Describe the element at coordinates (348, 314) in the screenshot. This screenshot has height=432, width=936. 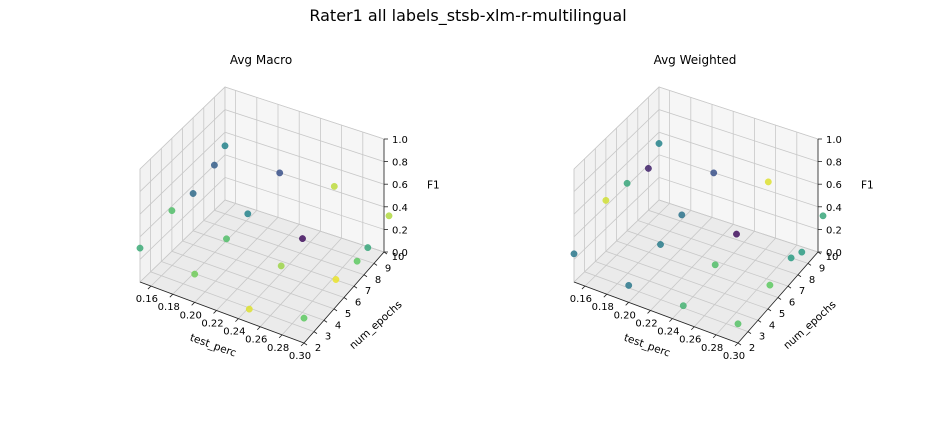
I see `y-tick-label: 5` at that location.